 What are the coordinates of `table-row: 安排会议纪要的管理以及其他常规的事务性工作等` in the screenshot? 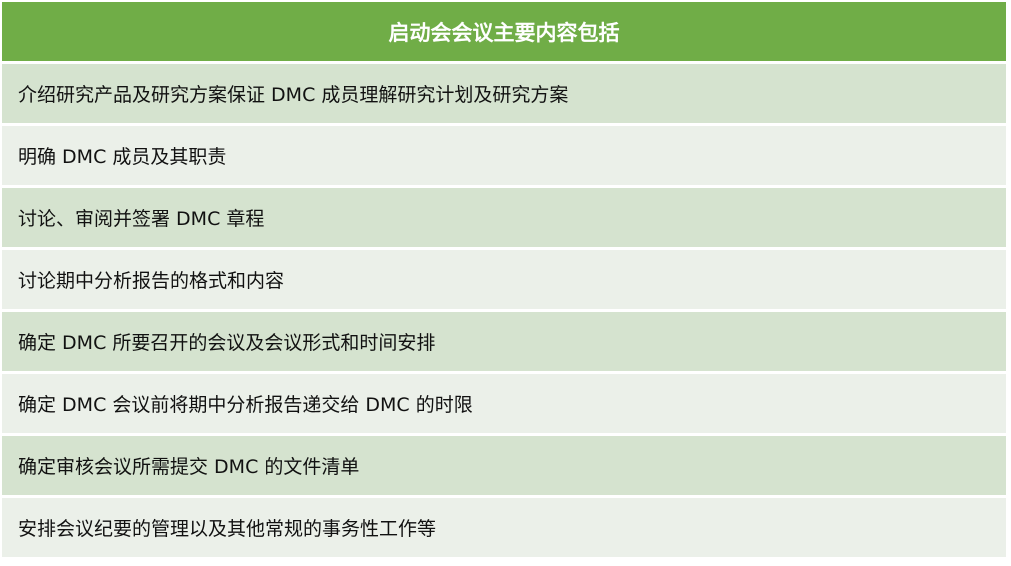 It's located at (504, 527).